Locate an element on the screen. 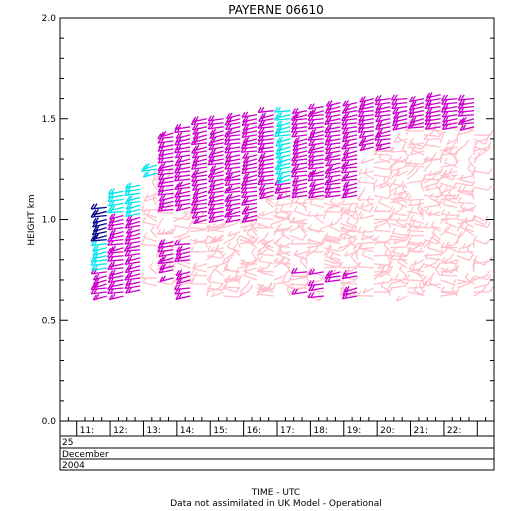 This screenshot has height=511, width=511. x-tick-label: 11: is located at coordinates (87, 431).